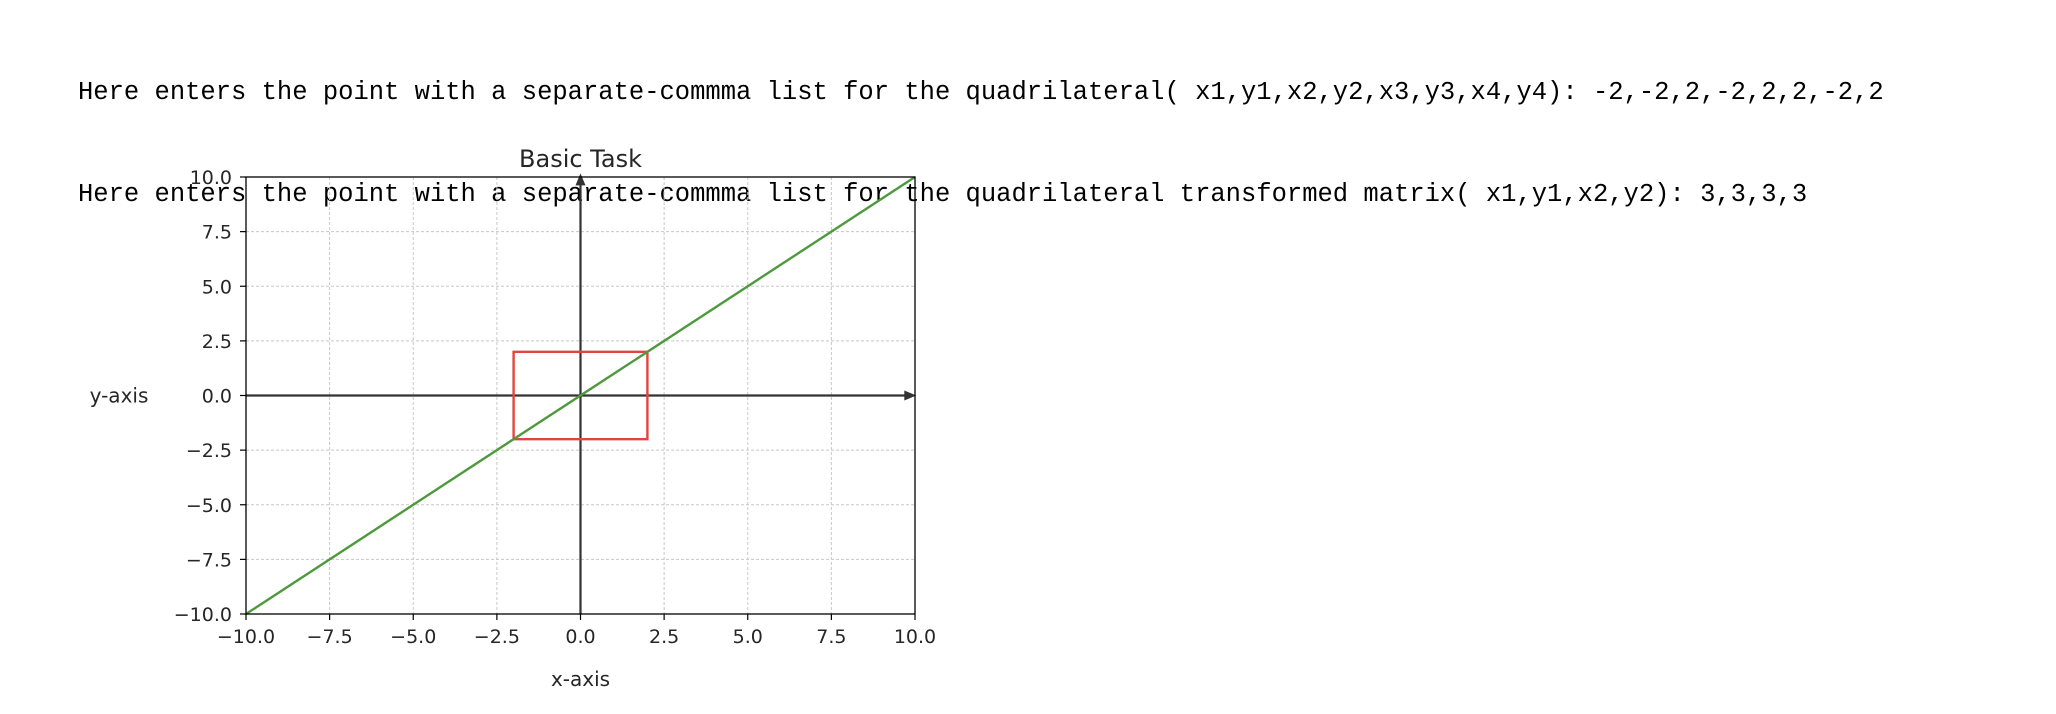 This screenshot has height=714, width=2056. I want to click on y-tick-label: −2.5, so click(209, 451).